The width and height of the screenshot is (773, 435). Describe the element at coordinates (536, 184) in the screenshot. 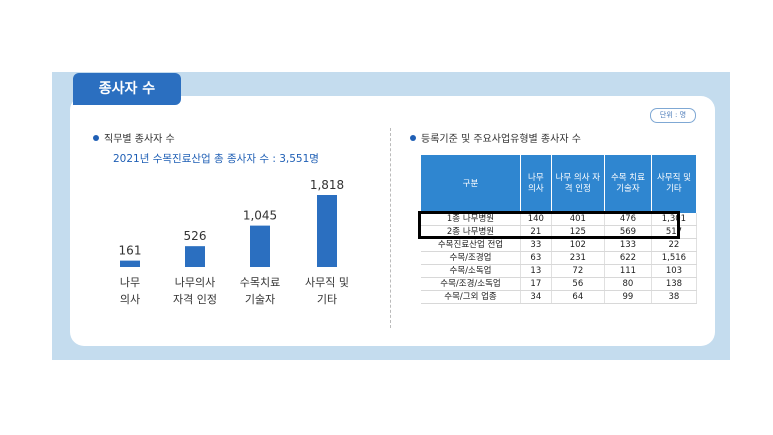

I see `table-header-cell: 나무 의사` at that location.